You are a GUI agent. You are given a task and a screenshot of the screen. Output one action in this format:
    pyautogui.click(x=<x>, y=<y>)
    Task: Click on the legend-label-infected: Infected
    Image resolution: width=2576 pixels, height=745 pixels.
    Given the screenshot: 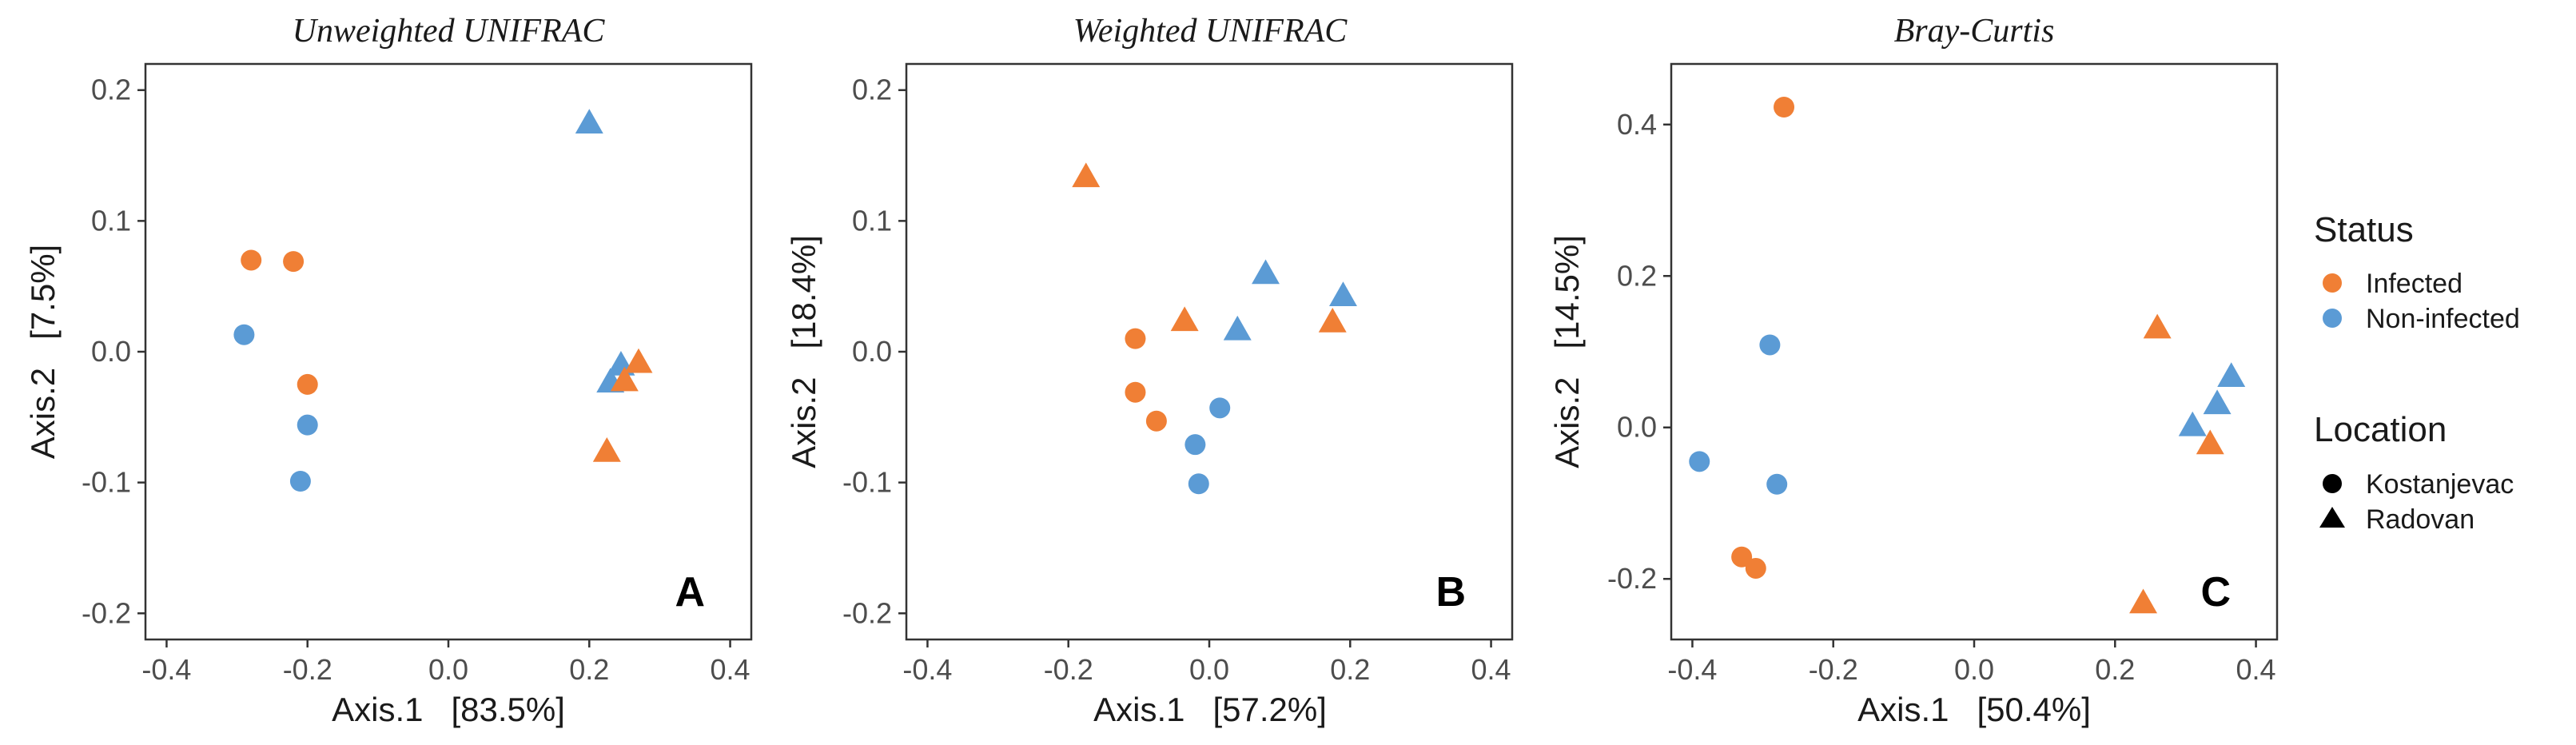 What is the action you would take?
    pyautogui.click(x=2414, y=284)
    